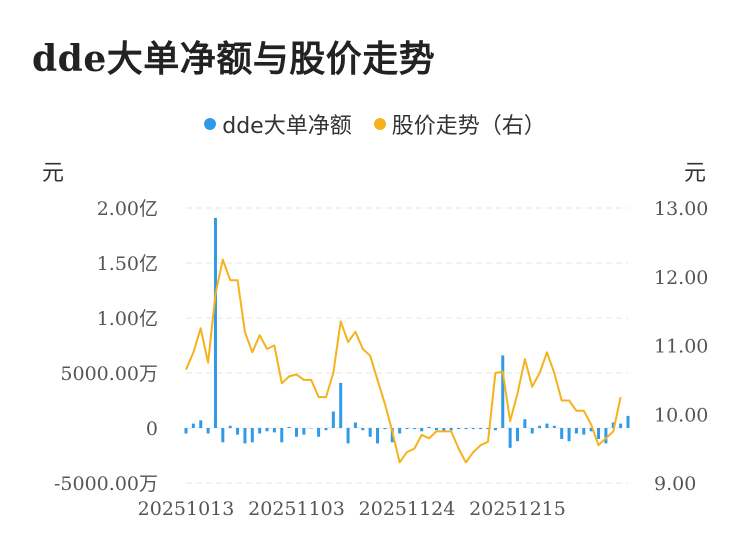 The image size is (750, 558). Describe the element at coordinates (106, 484) in the screenshot. I see `left-axis-tick-label: -5000.00万` at that location.